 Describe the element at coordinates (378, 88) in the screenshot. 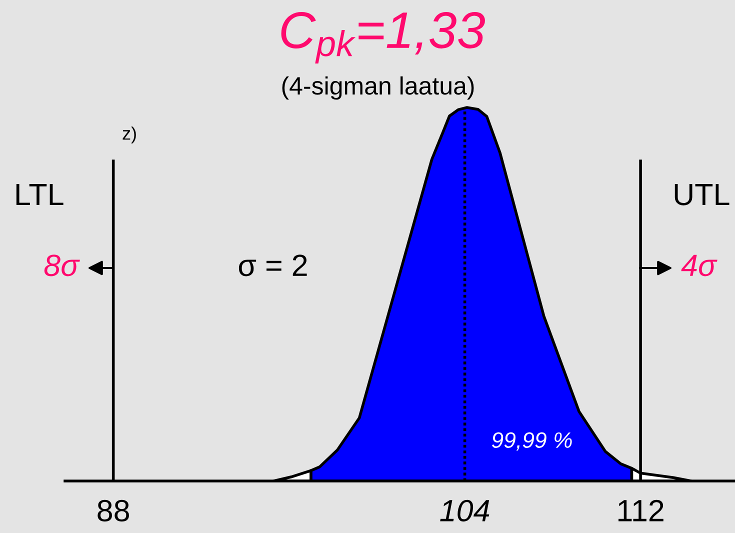

I see `chart-subtitle: (4-sigman laatua)` at that location.